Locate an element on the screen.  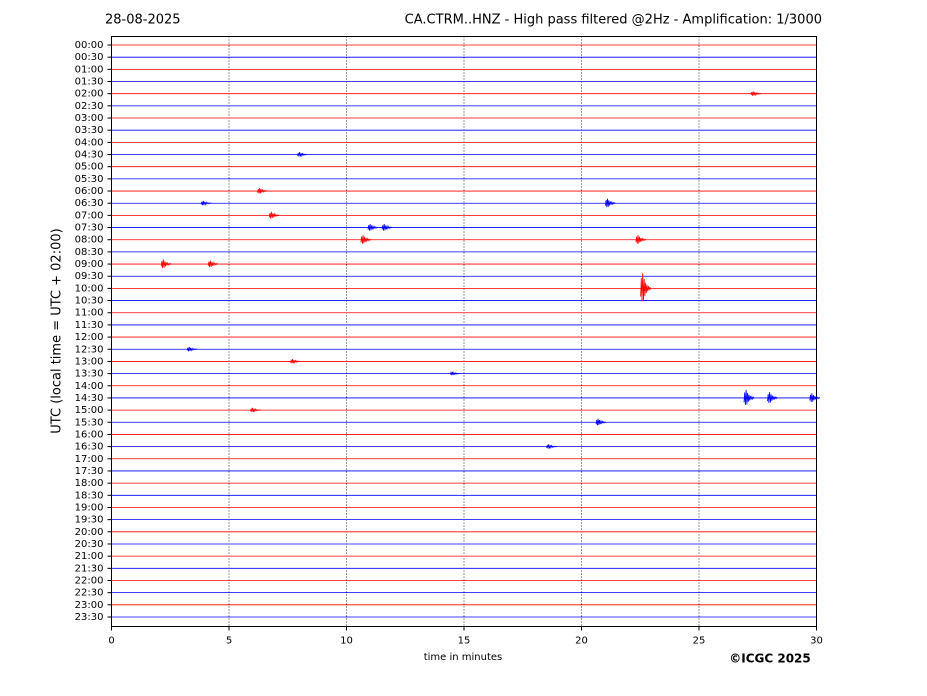
chart-date: 28-08-2025 is located at coordinates (143, 20).